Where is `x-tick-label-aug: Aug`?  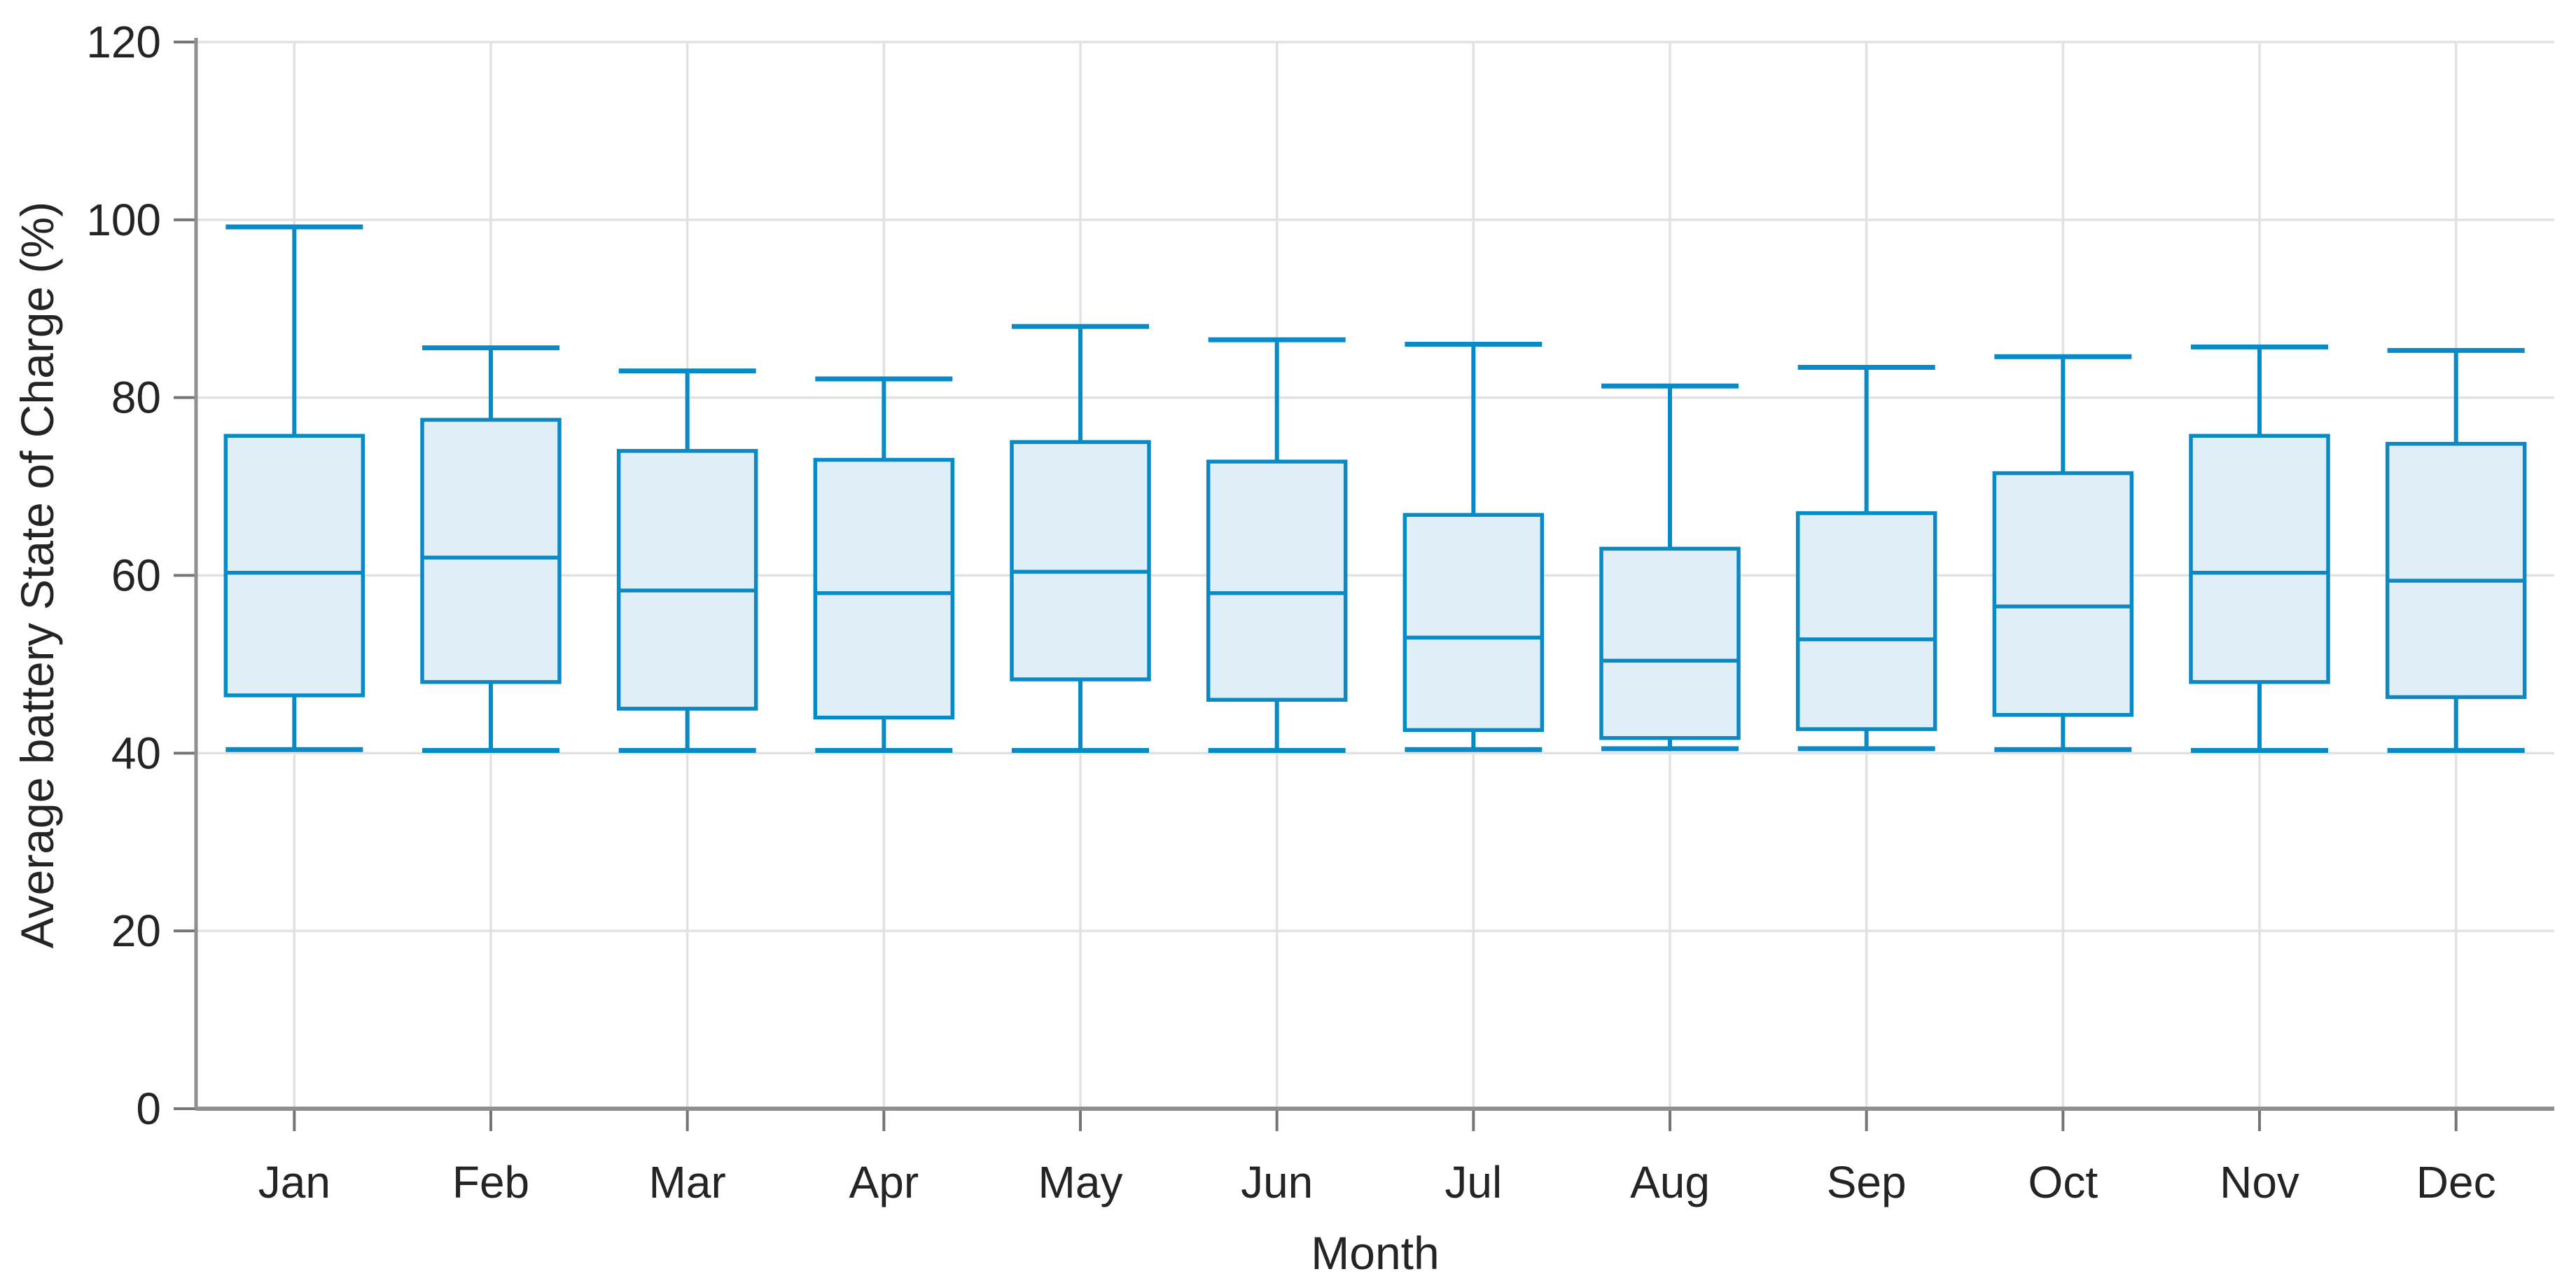 x-tick-label-aug: Aug is located at coordinates (1670, 1182).